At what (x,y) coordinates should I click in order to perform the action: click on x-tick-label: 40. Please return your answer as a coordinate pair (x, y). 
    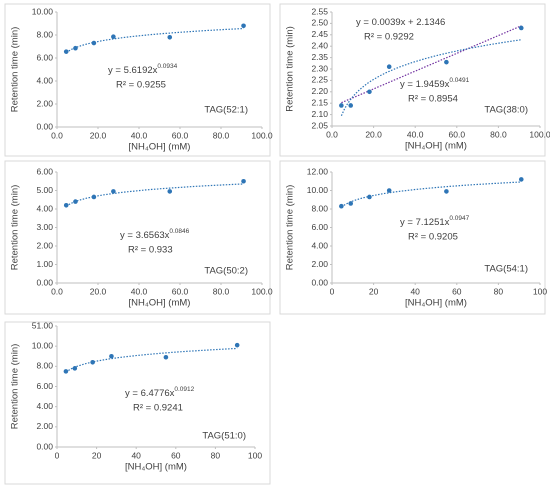
    Looking at the image, I should click on (415, 291).